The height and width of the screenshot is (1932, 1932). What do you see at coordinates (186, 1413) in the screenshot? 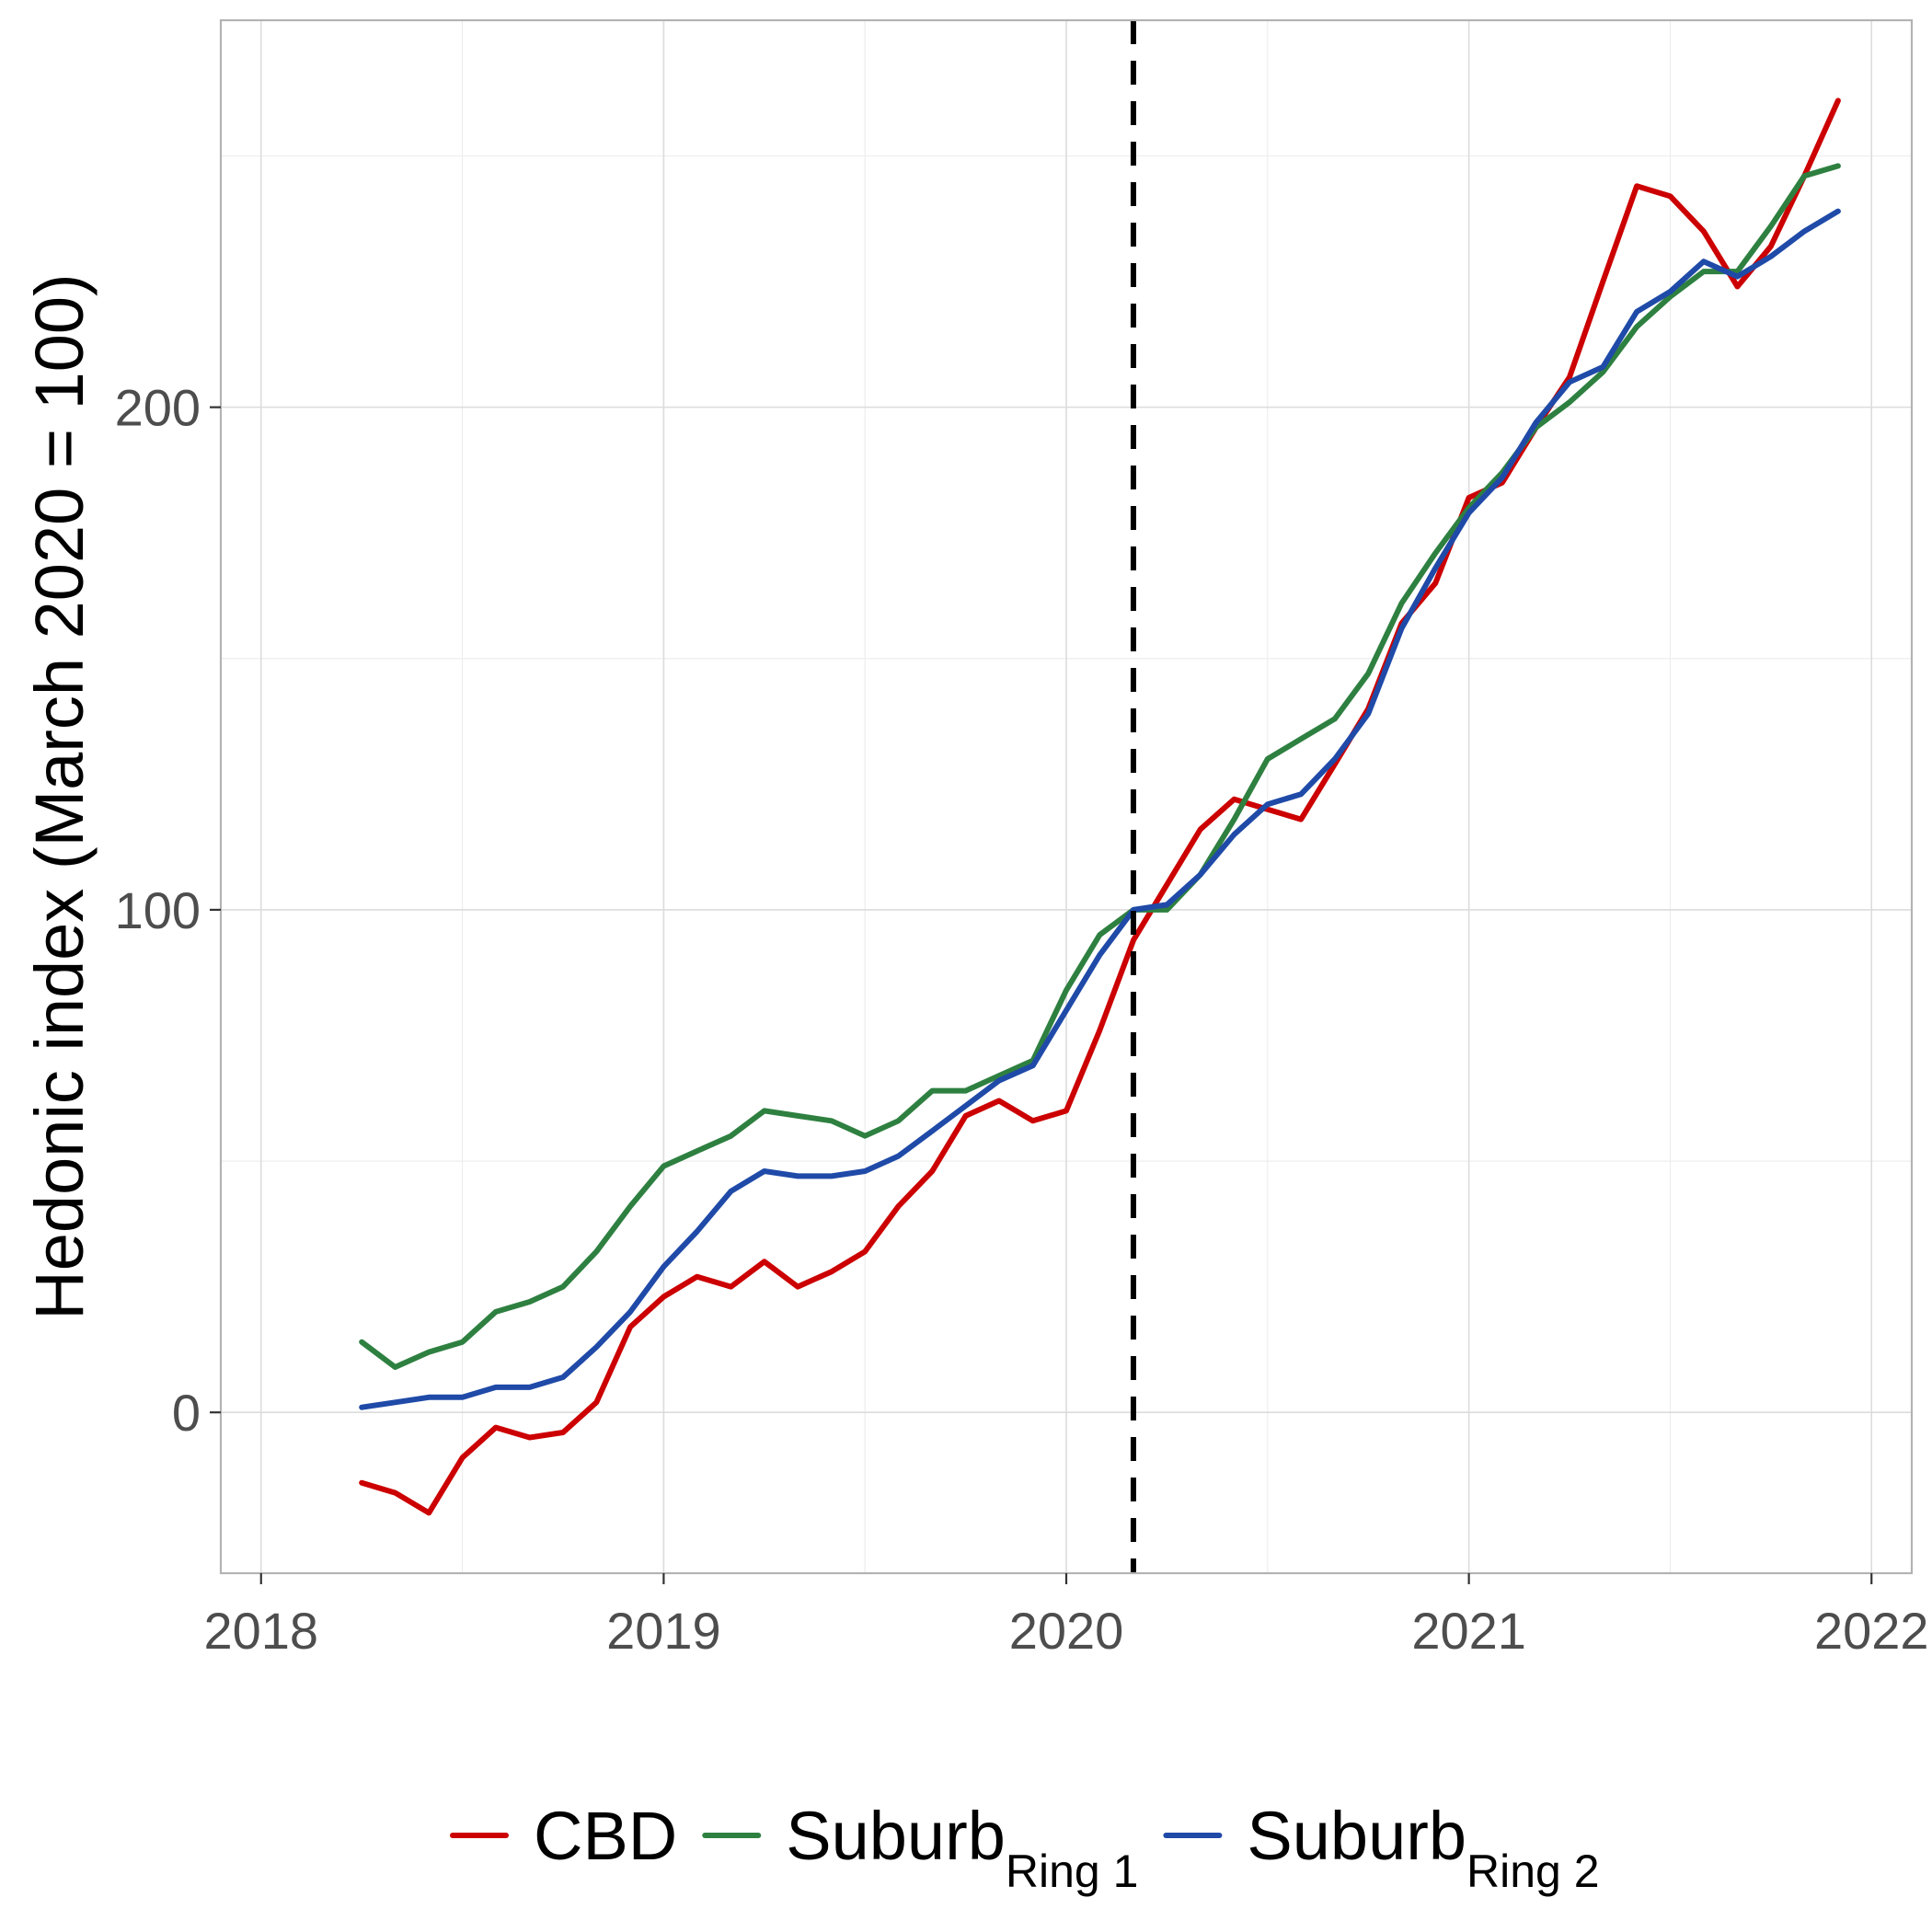
I see `y-tick-label: 0` at bounding box center [186, 1413].